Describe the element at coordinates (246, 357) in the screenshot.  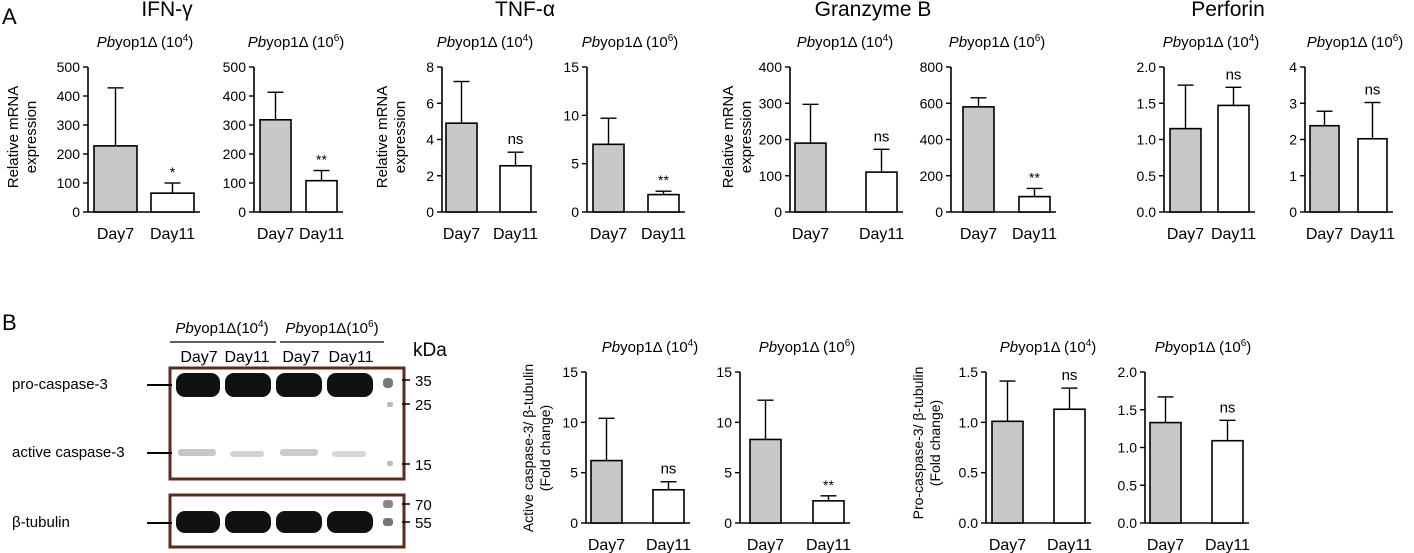
I see `blot-lane-2: Day11` at that location.